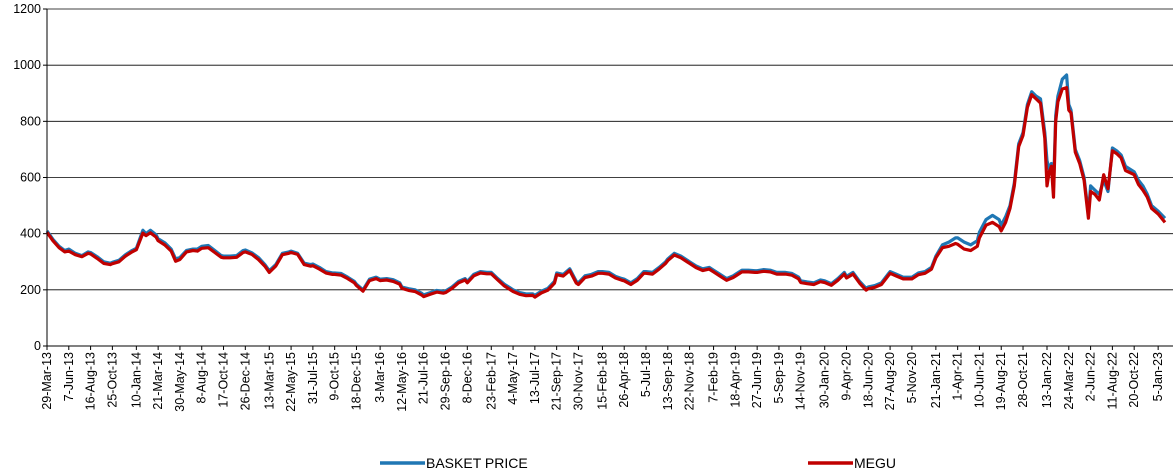  Describe the element at coordinates (27, 9) in the screenshot. I see `y-tick-label: 1200` at that location.